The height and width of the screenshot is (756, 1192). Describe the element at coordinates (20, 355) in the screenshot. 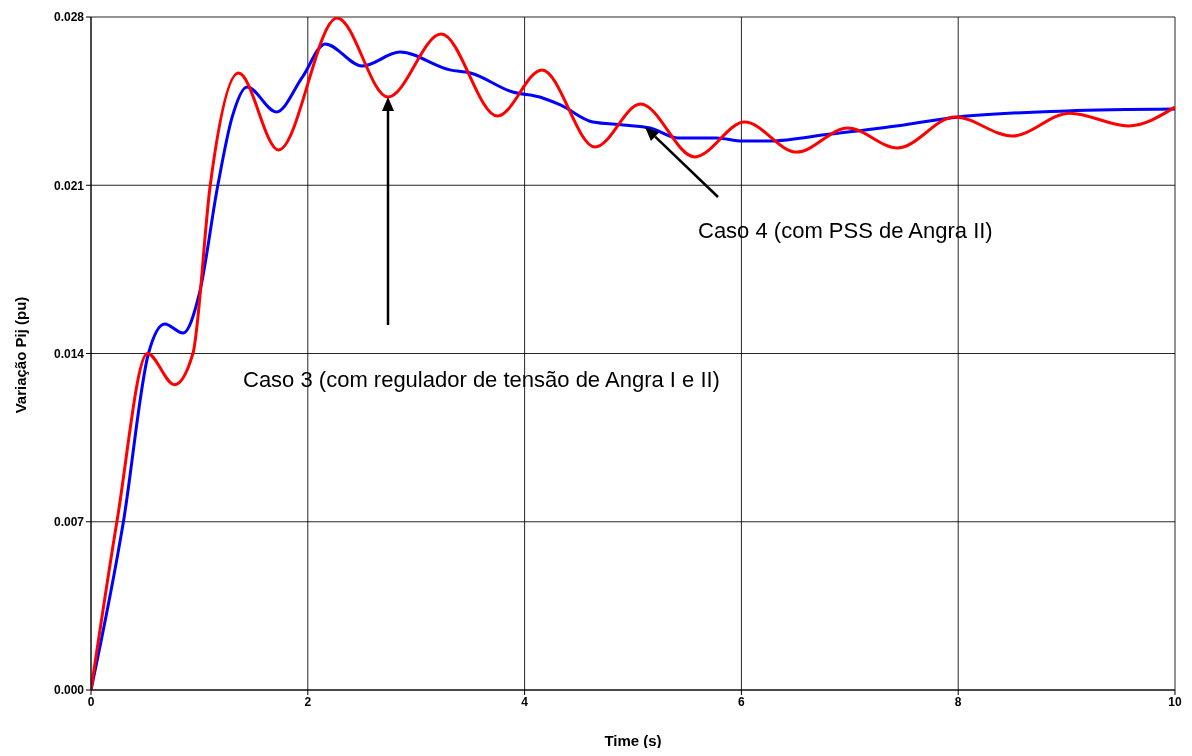

I see `y-axis-title: Variação Pij (pu)` at that location.